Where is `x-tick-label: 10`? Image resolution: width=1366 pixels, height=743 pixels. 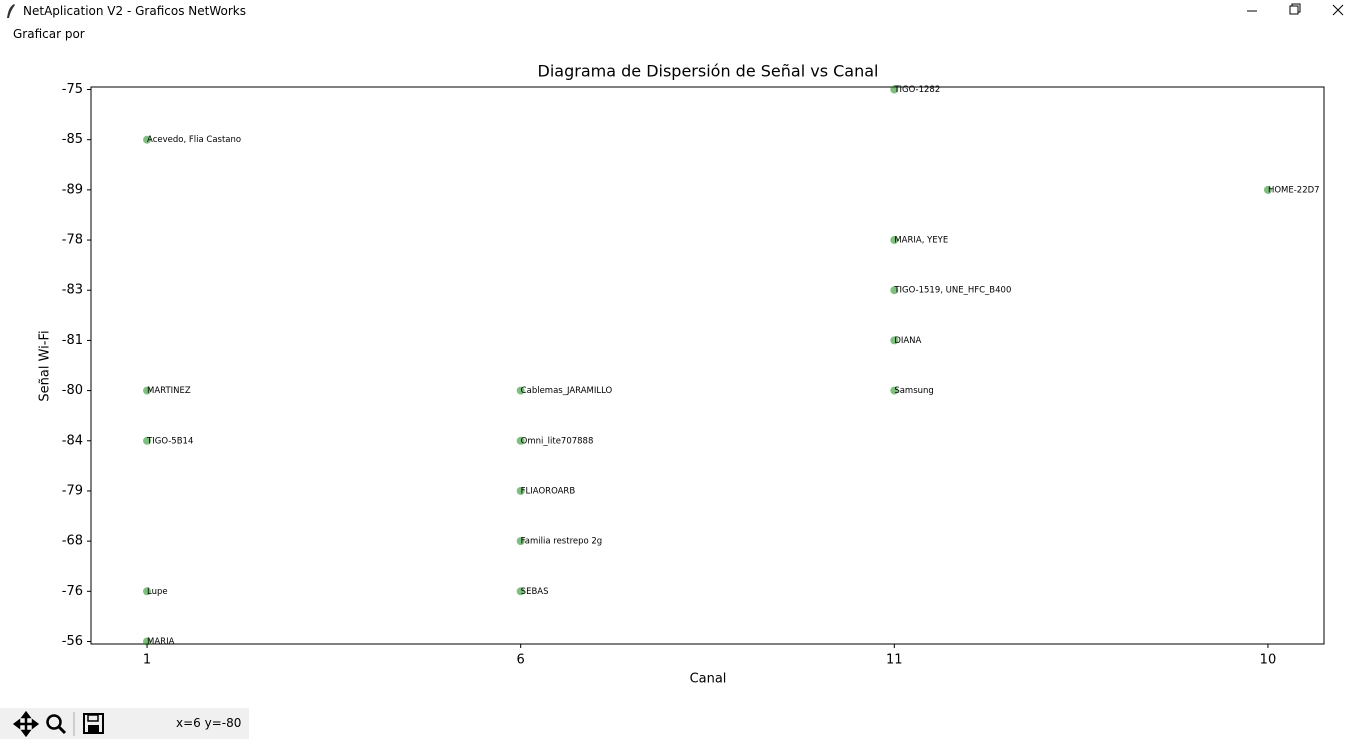 x-tick-label: 10 is located at coordinates (1268, 660).